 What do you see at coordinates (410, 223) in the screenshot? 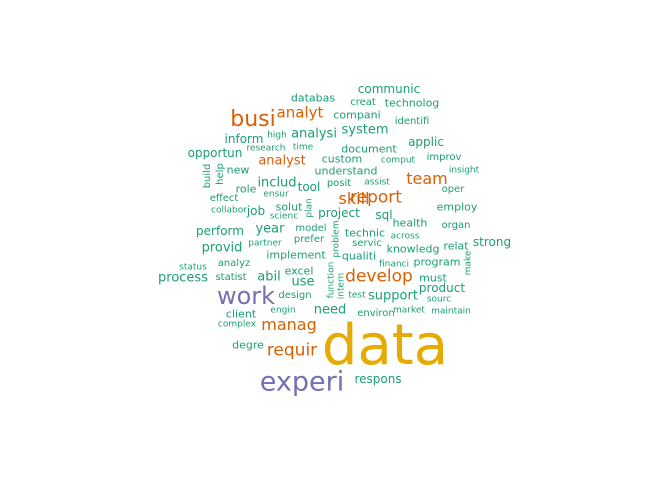
I see `word-health: health` at bounding box center [410, 223].